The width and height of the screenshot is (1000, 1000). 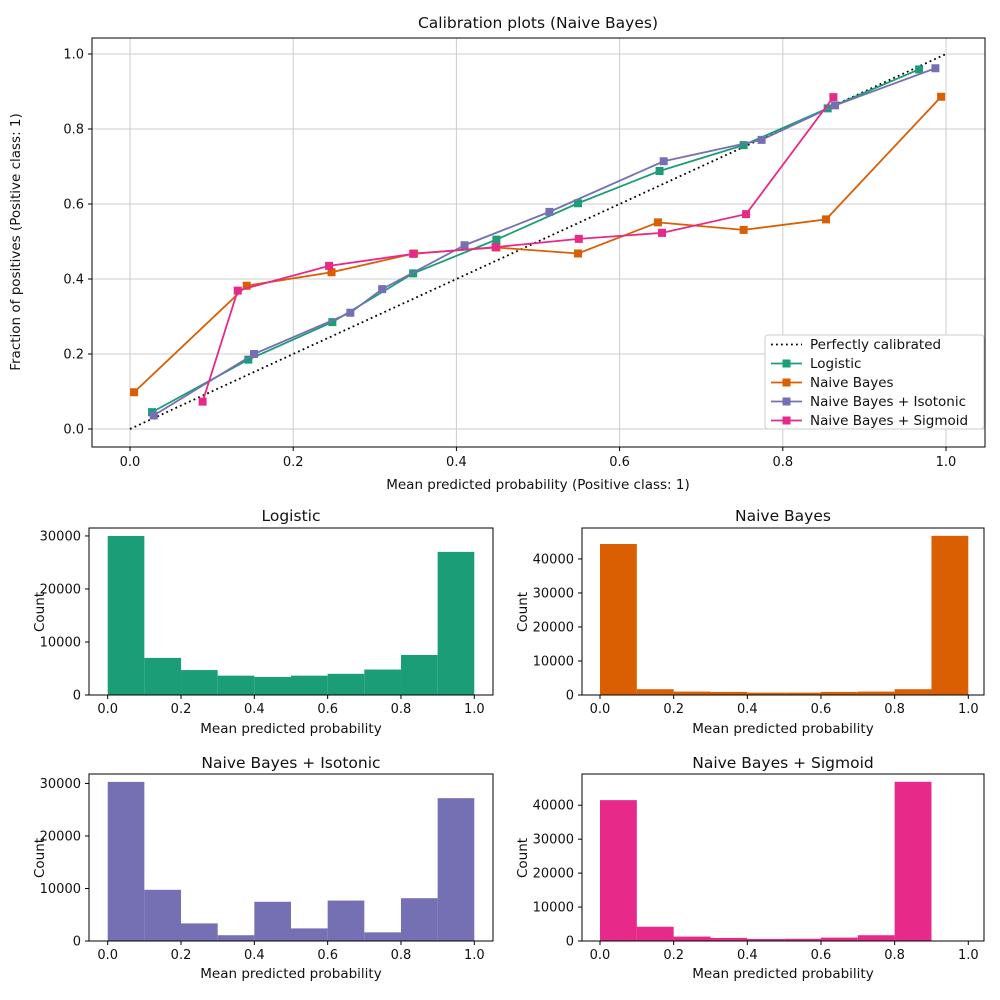 I want to click on hist-isotonic-y-label: Count, so click(x=40, y=858).